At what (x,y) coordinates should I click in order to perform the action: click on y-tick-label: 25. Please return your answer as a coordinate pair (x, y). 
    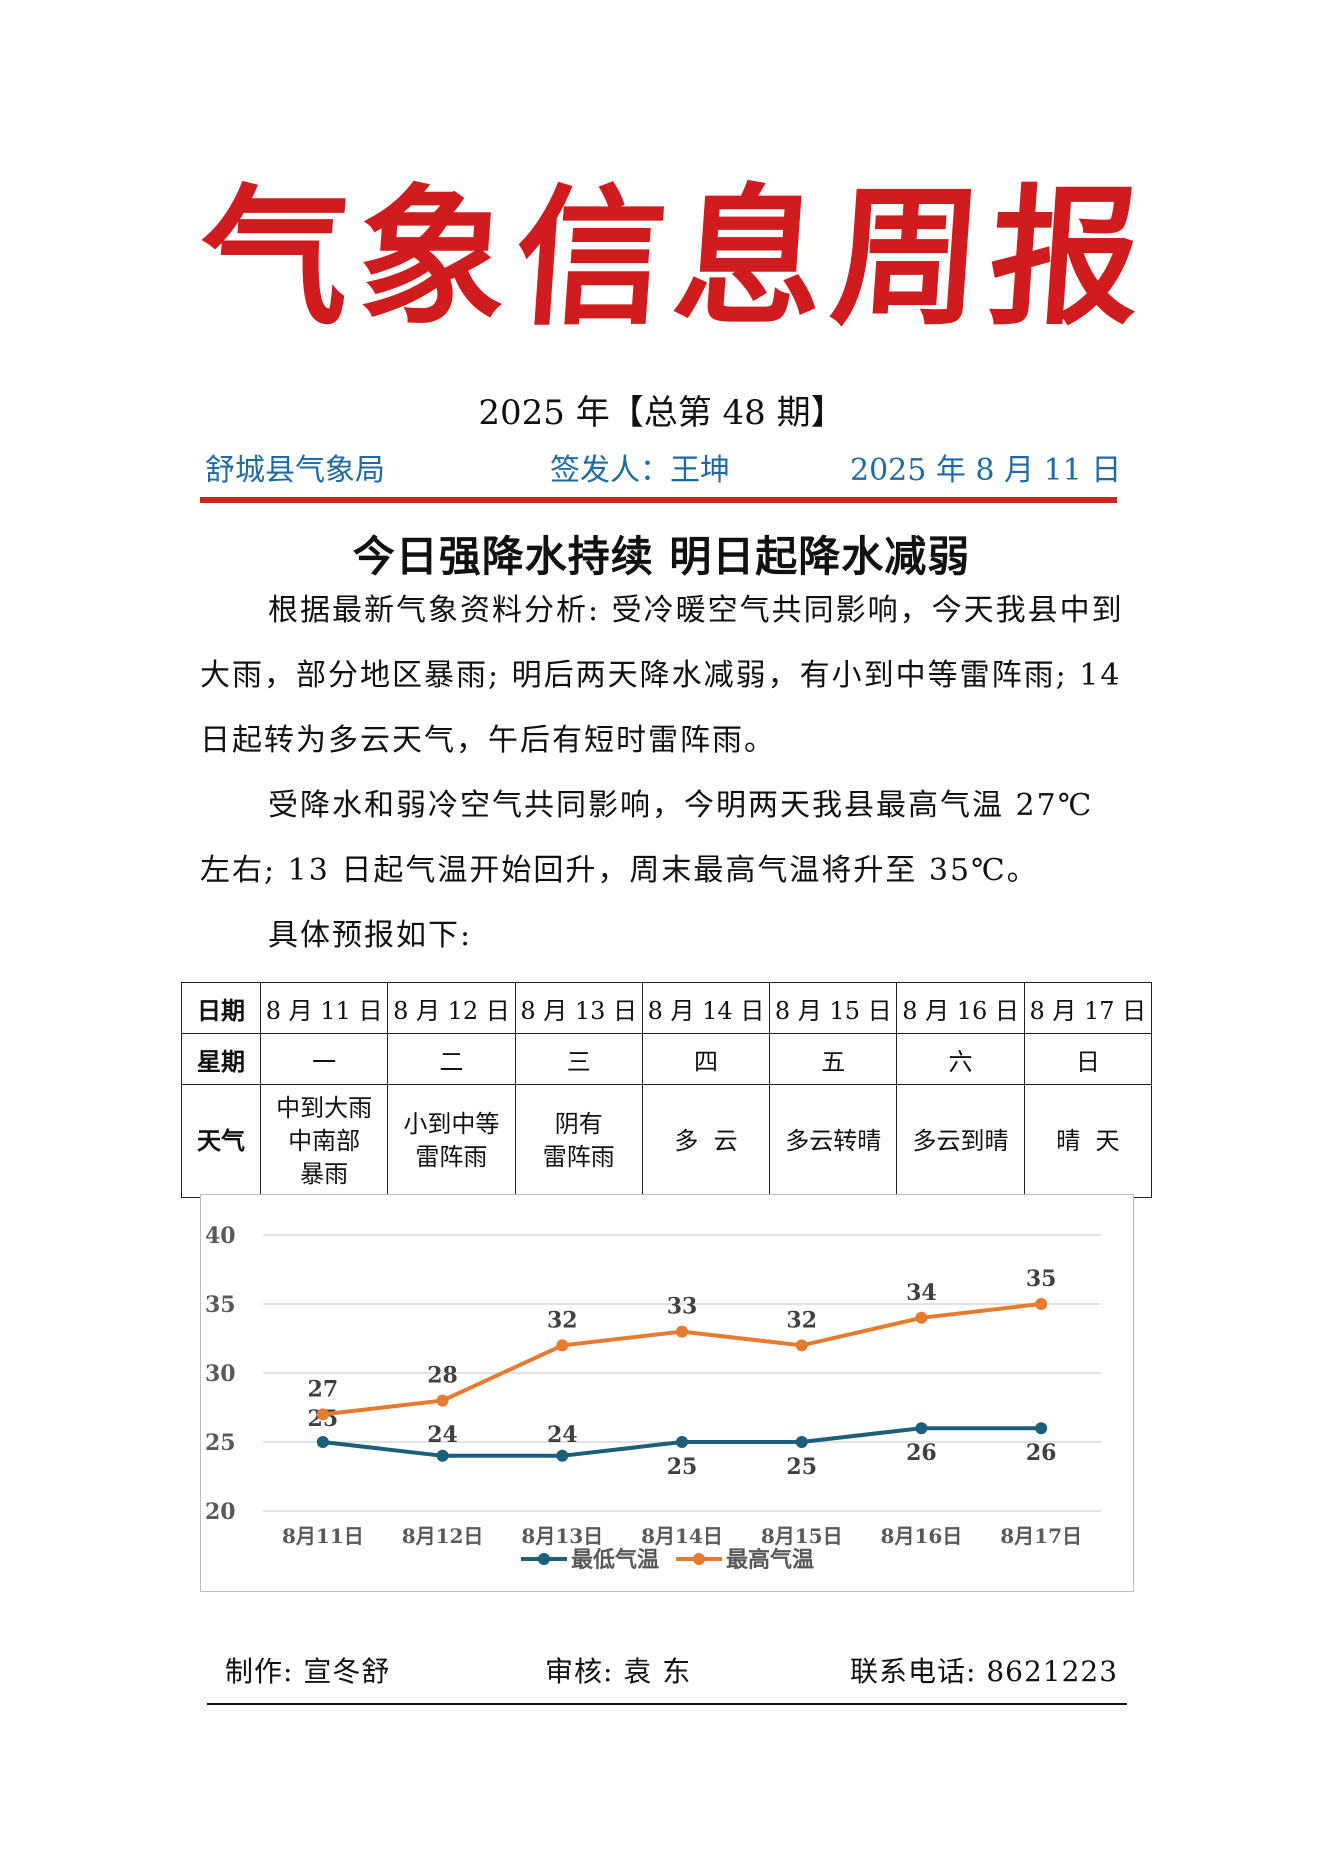
    Looking at the image, I should click on (220, 1443).